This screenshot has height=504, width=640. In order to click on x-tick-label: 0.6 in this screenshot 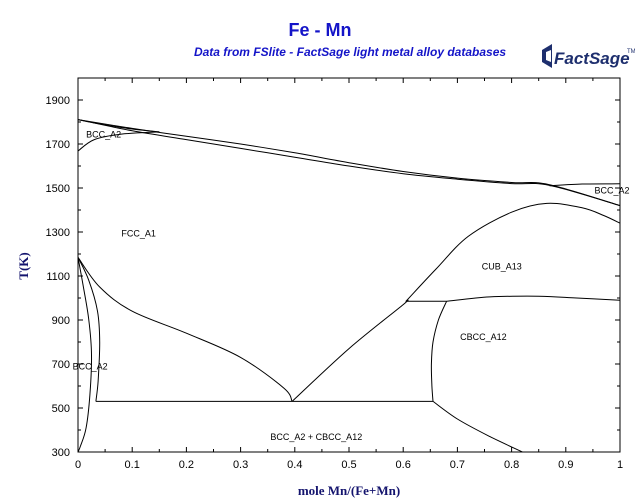, I will do `click(403, 465)`.